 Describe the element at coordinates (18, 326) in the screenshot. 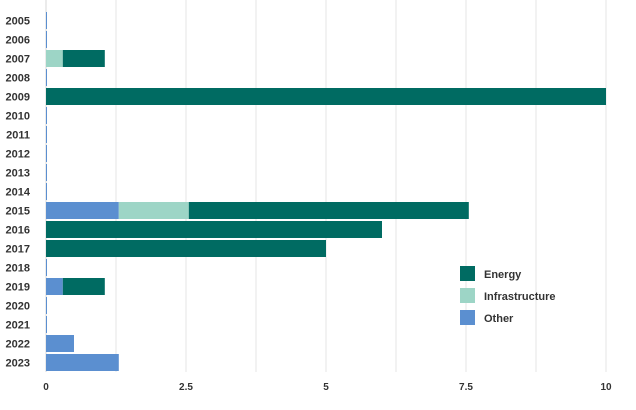

I see `y-tick-label: 2021` at that location.